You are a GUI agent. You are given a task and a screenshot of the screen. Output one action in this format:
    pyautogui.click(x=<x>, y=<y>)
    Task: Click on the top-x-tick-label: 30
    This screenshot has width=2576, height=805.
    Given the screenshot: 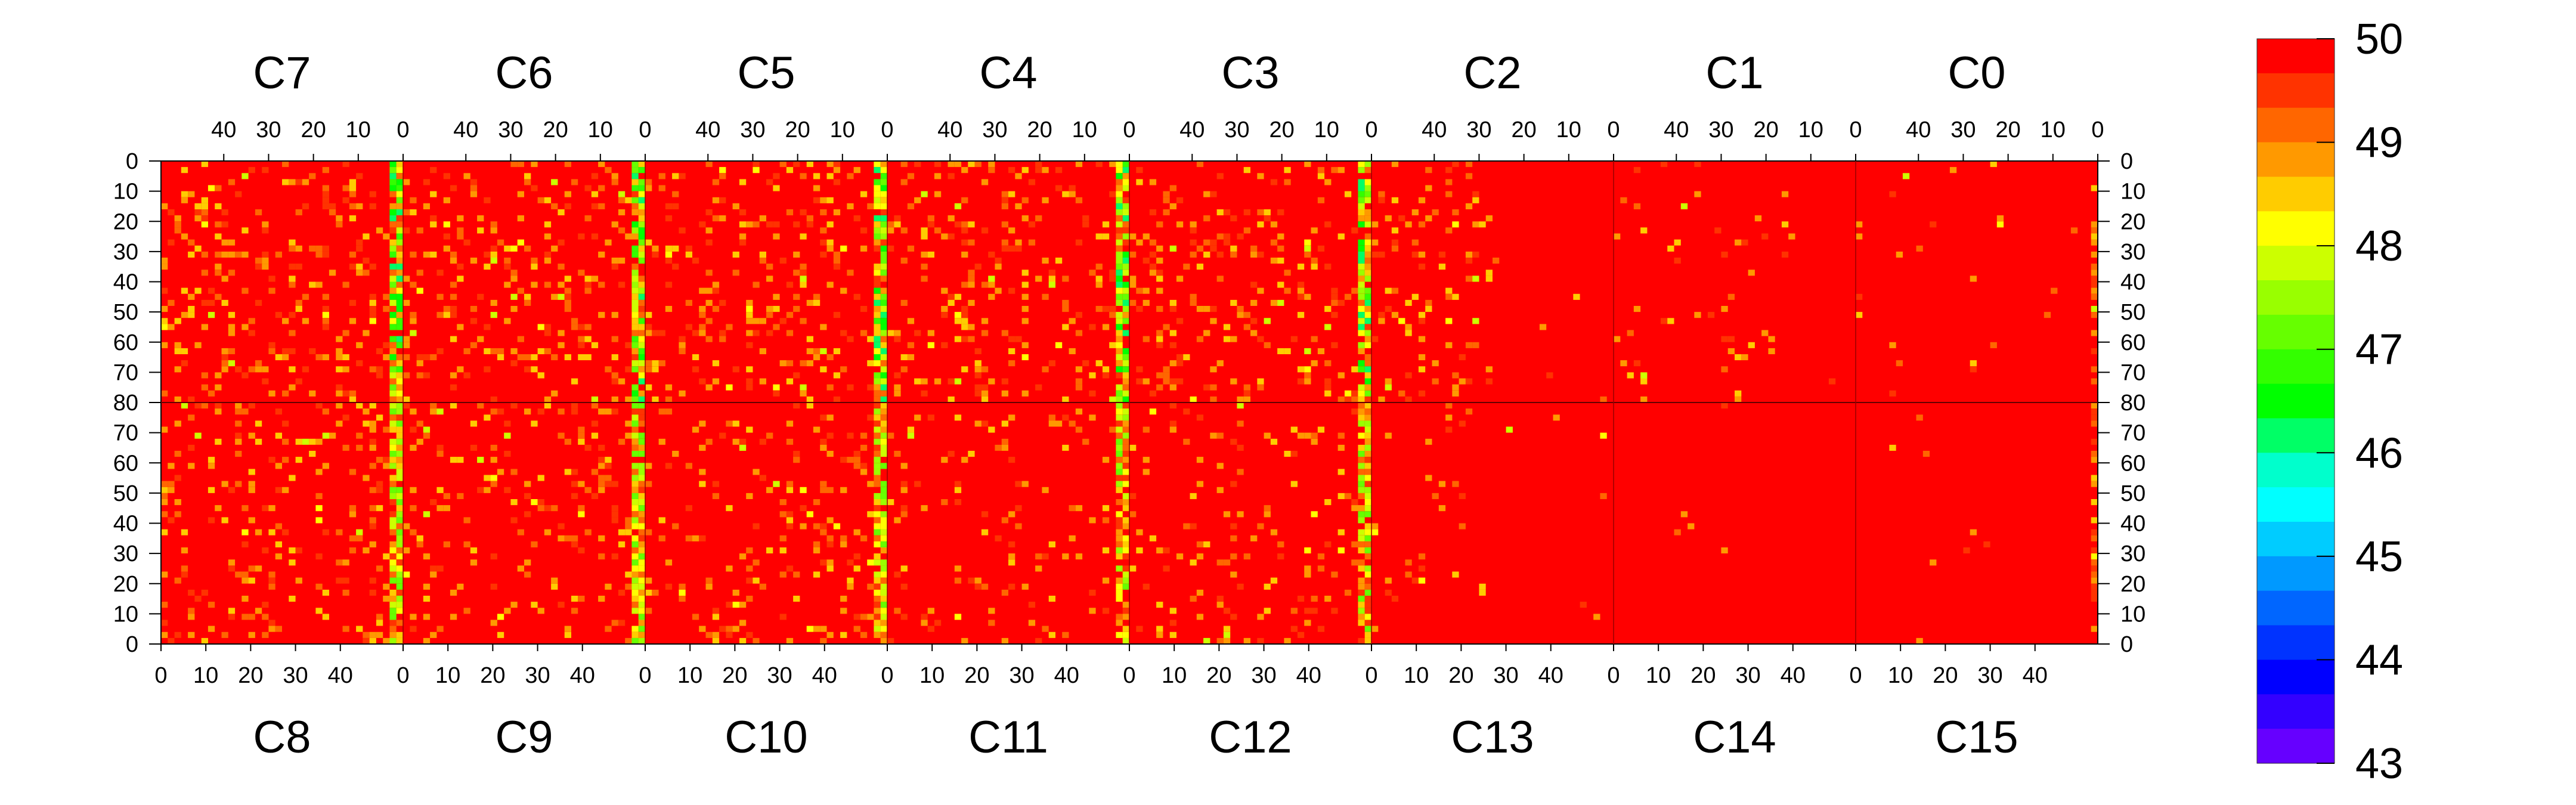 What is the action you would take?
    pyautogui.click(x=1236, y=130)
    